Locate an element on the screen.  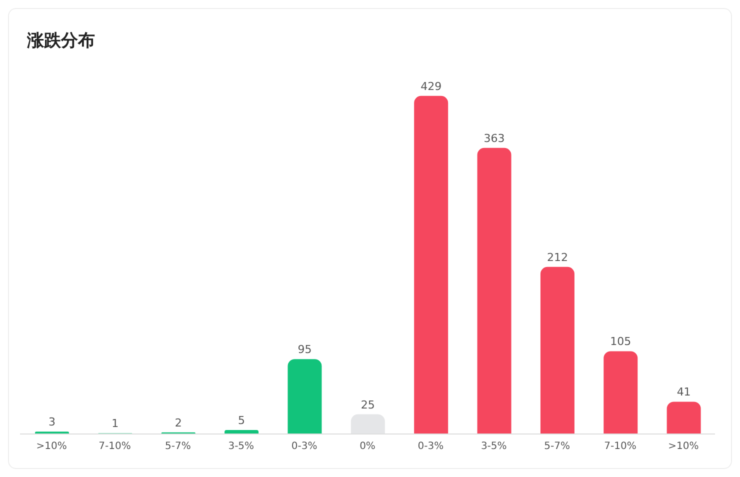
data-label: 95 is located at coordinates (305, 349).